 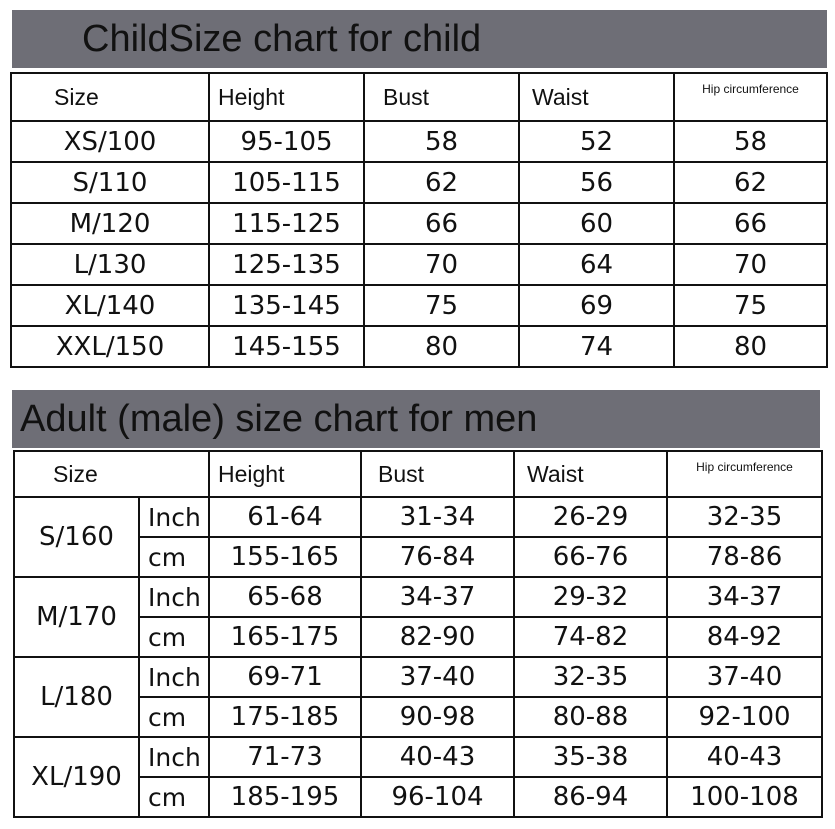 I want to click on table-row: L/180 Inch 69-71 37-40 32-35 37-40, so click(x=418, y=697).